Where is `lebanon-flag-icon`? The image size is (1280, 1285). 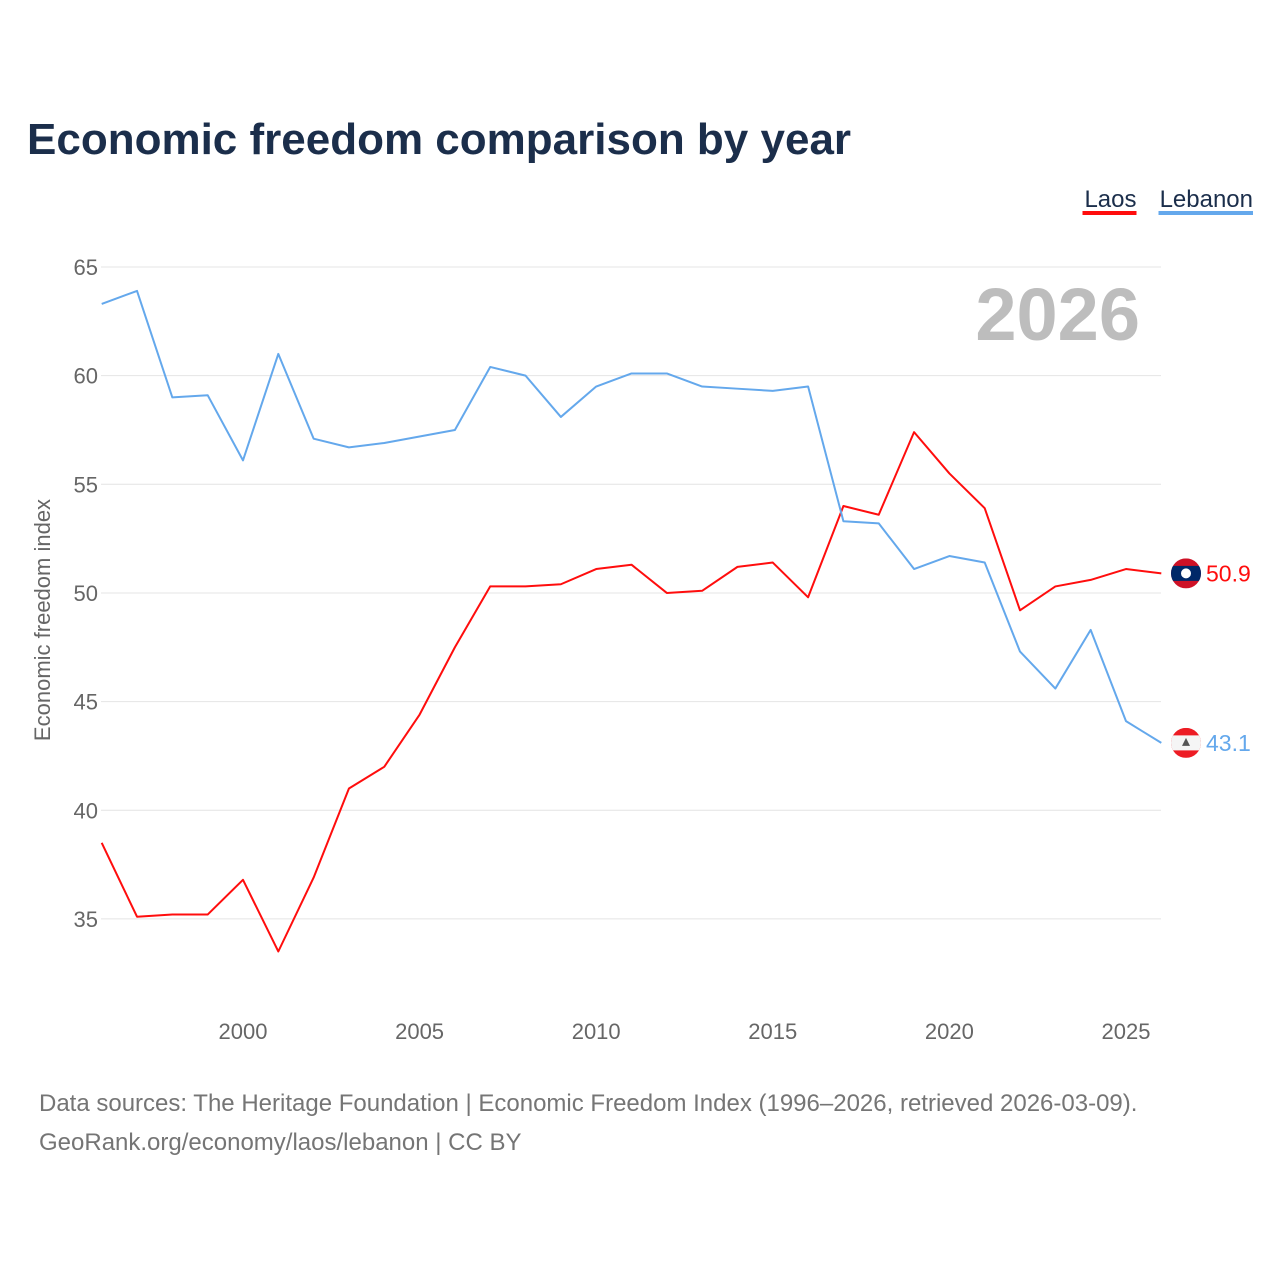
lebanon-flag-icon is located at coordinates (1186, 742).